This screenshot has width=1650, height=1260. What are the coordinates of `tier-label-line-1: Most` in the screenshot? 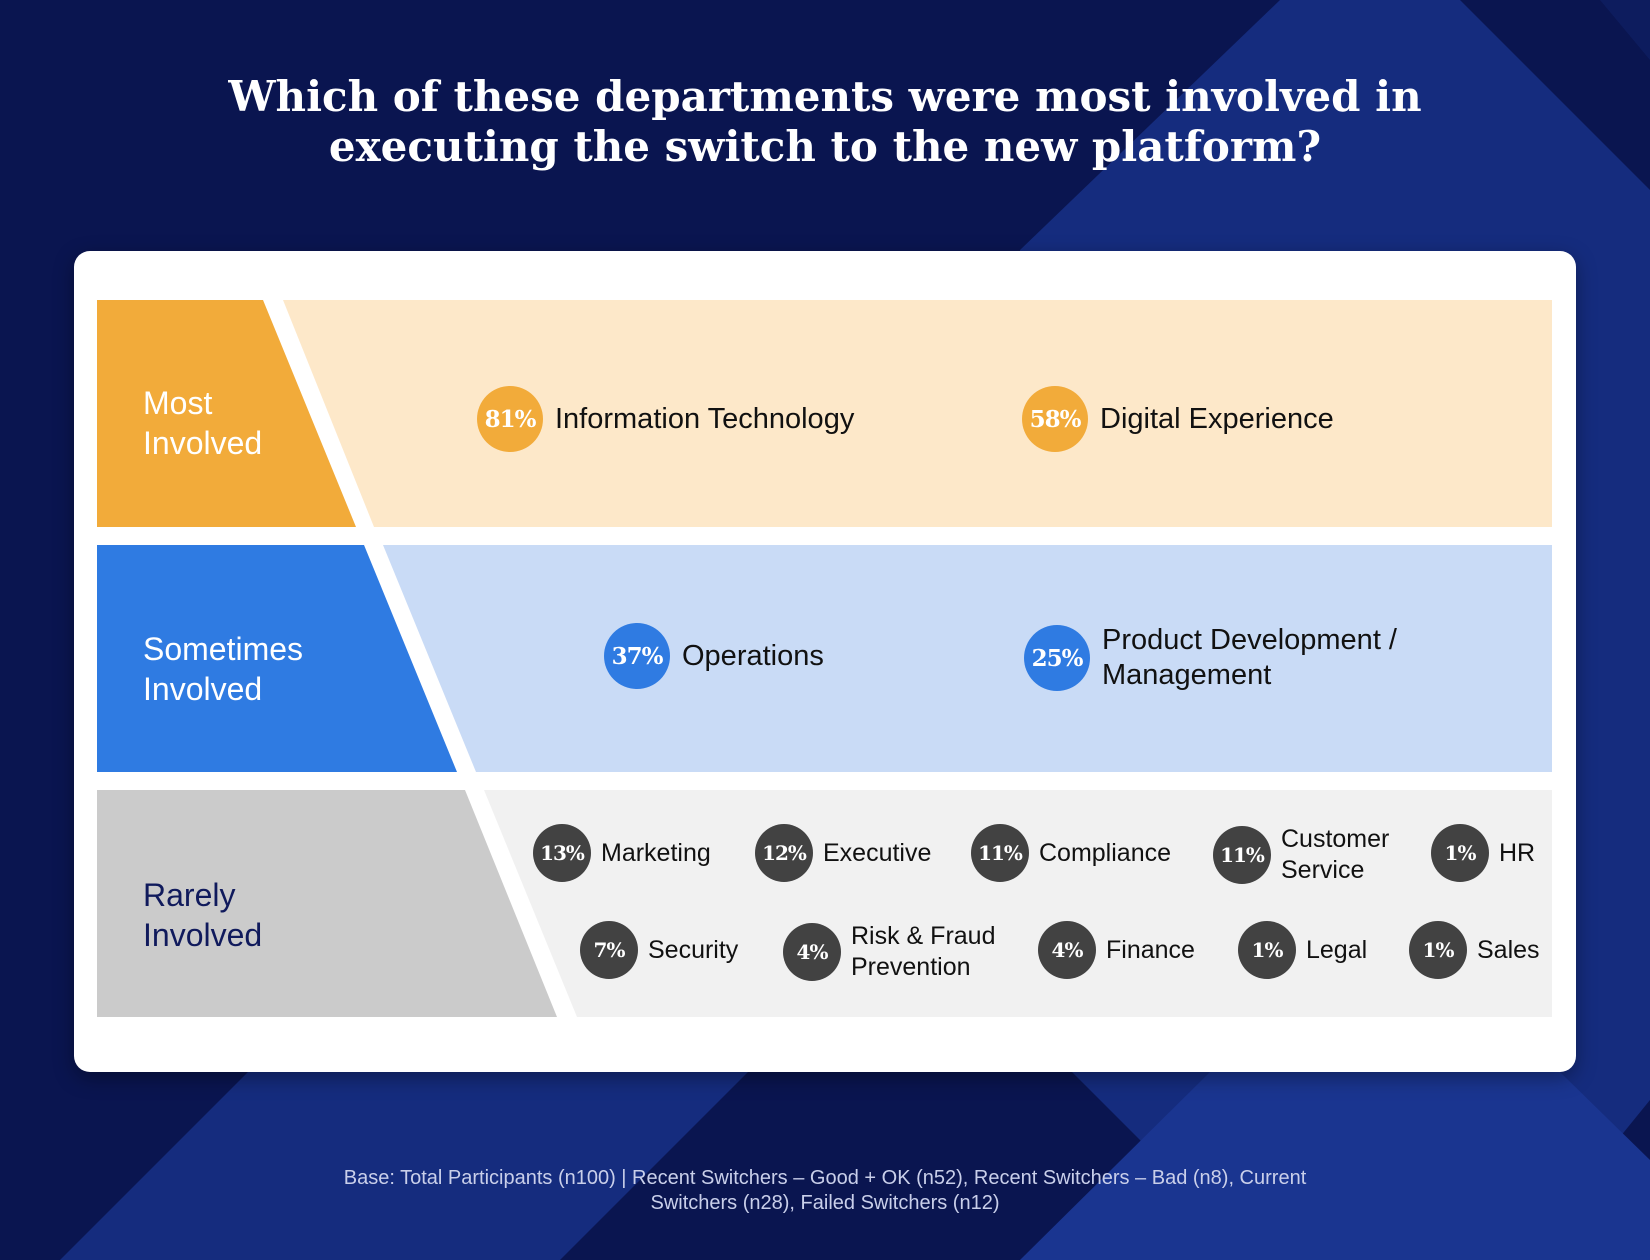 It's located at (178, 403).